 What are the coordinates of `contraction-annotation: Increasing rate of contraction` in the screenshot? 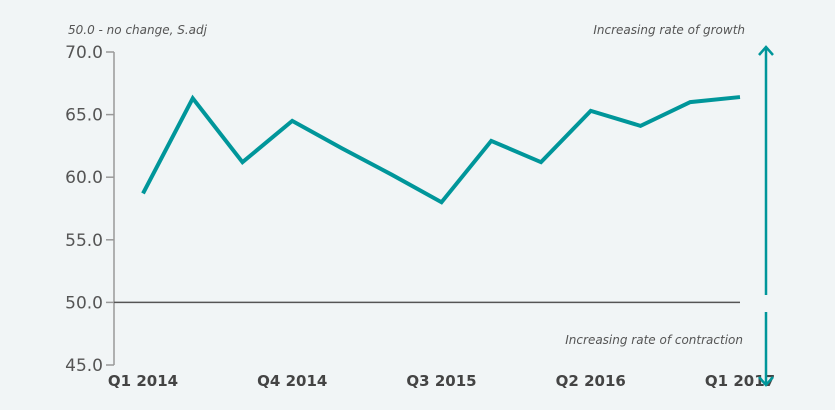 It's located at (654, 340).